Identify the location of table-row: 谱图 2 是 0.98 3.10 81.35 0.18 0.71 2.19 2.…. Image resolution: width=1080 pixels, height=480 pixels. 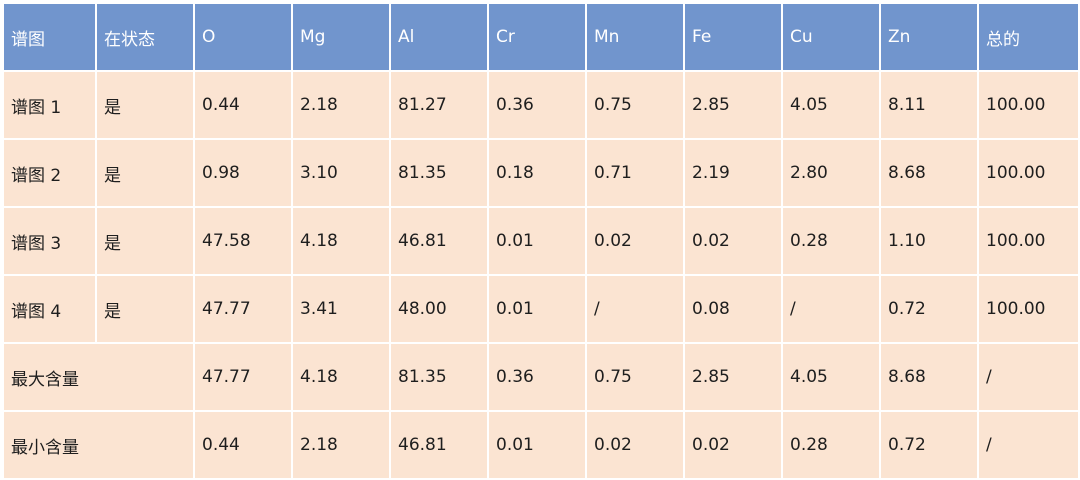
(541, 173).